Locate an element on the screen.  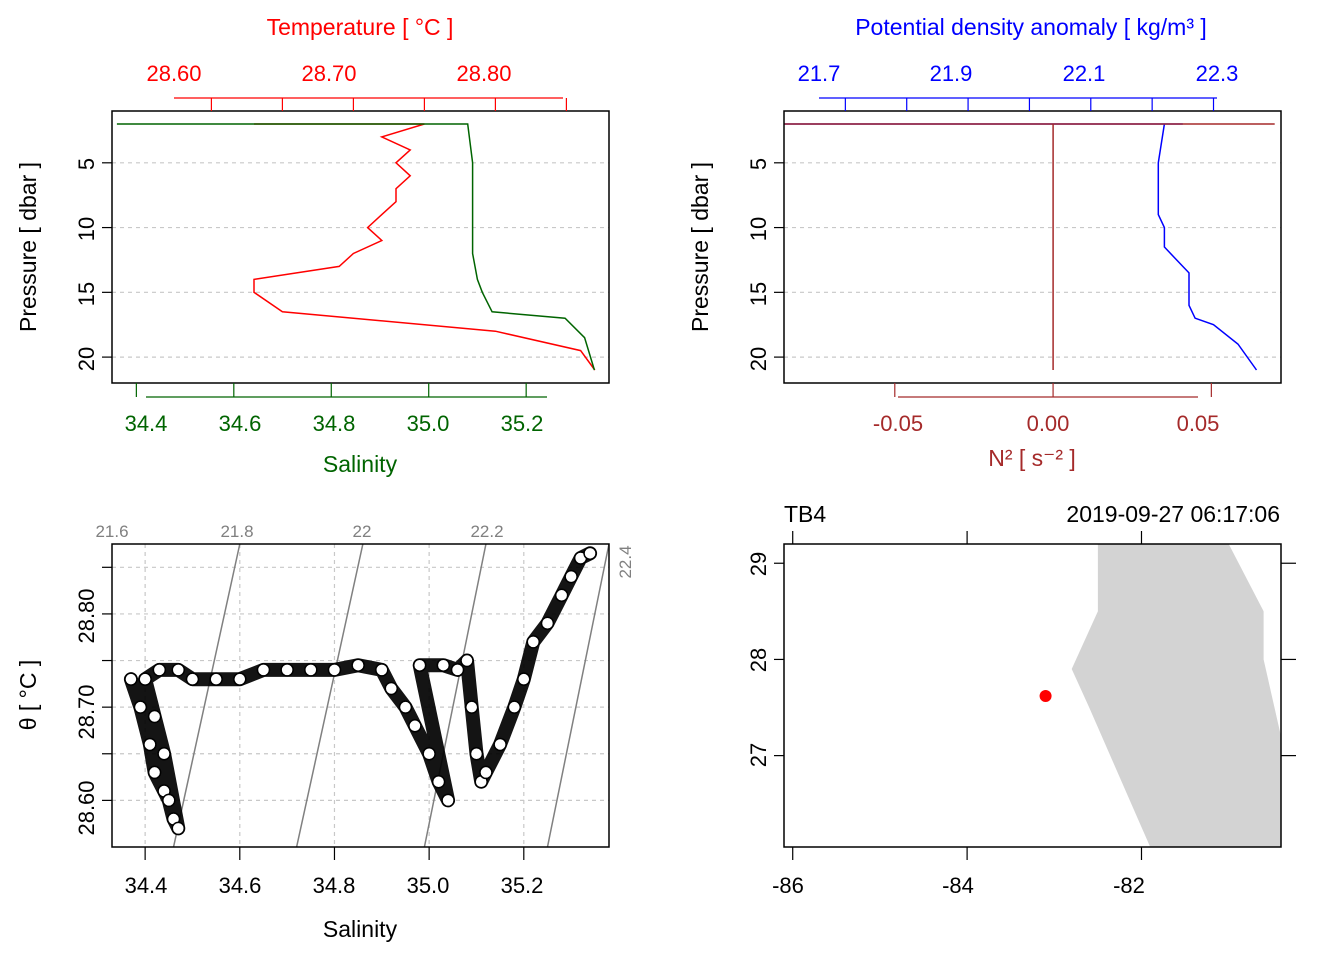
p2-top-tick-label: 21.7 is located at coordinates (819, 73).